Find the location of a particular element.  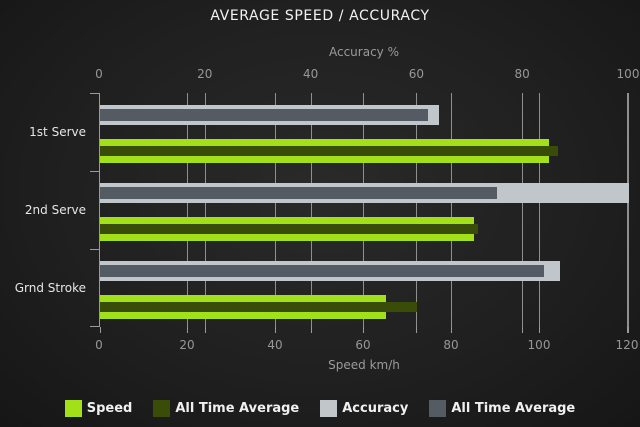

legend-item: Accuracy is located at coordinates (364, 408).